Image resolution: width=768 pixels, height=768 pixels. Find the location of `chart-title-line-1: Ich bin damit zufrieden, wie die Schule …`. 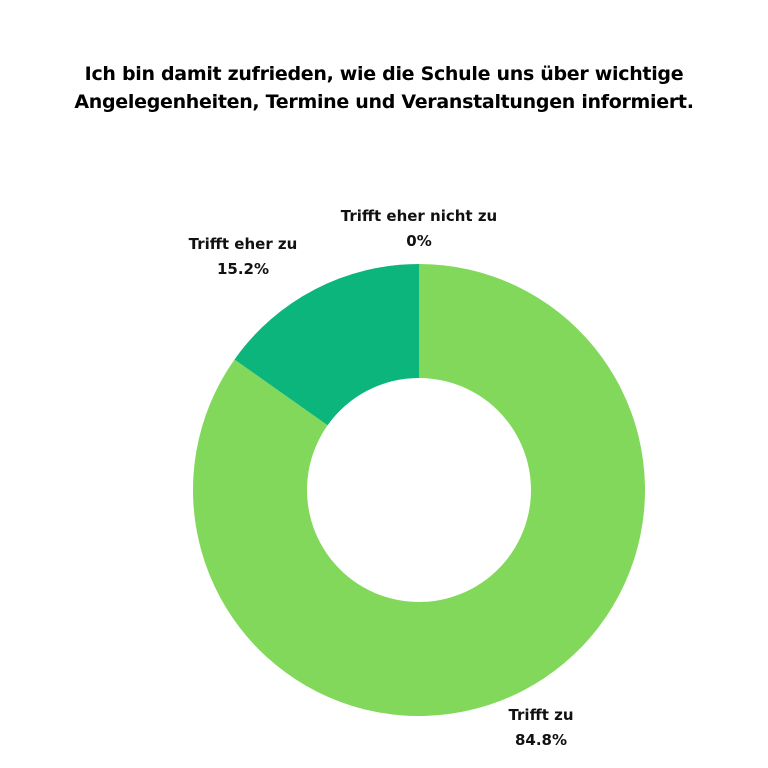

chart-title-line-1: Ich bin damit zufrieden, wie die Schule … is located at coordinates (384, 74).